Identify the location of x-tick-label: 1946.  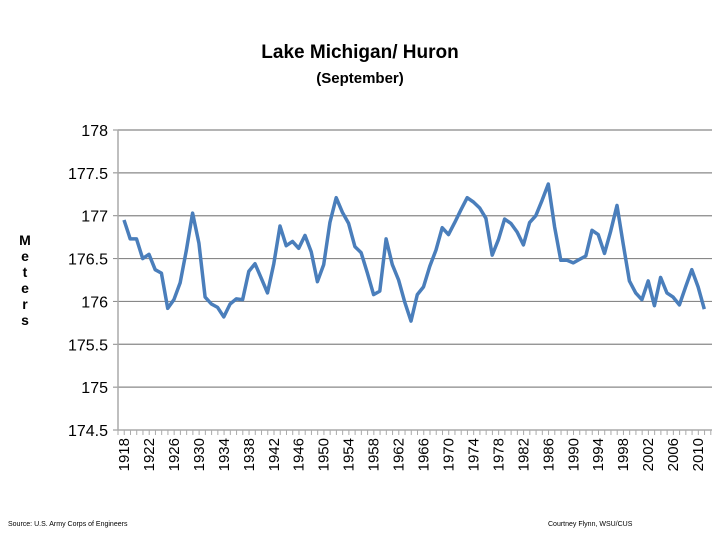
(299, 454).